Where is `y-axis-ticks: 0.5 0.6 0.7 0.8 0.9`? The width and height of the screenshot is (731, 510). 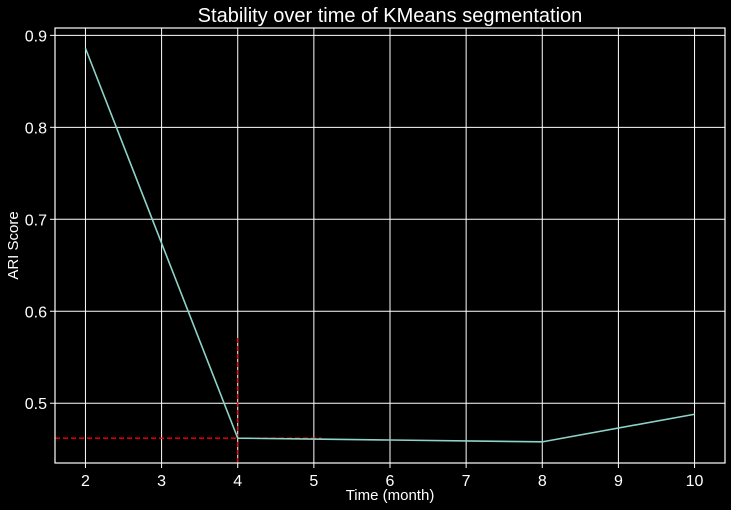 y-axis-ticks: 0.5 0.6 0.7 0.8 0.9 is located at coordinates (40, 220).